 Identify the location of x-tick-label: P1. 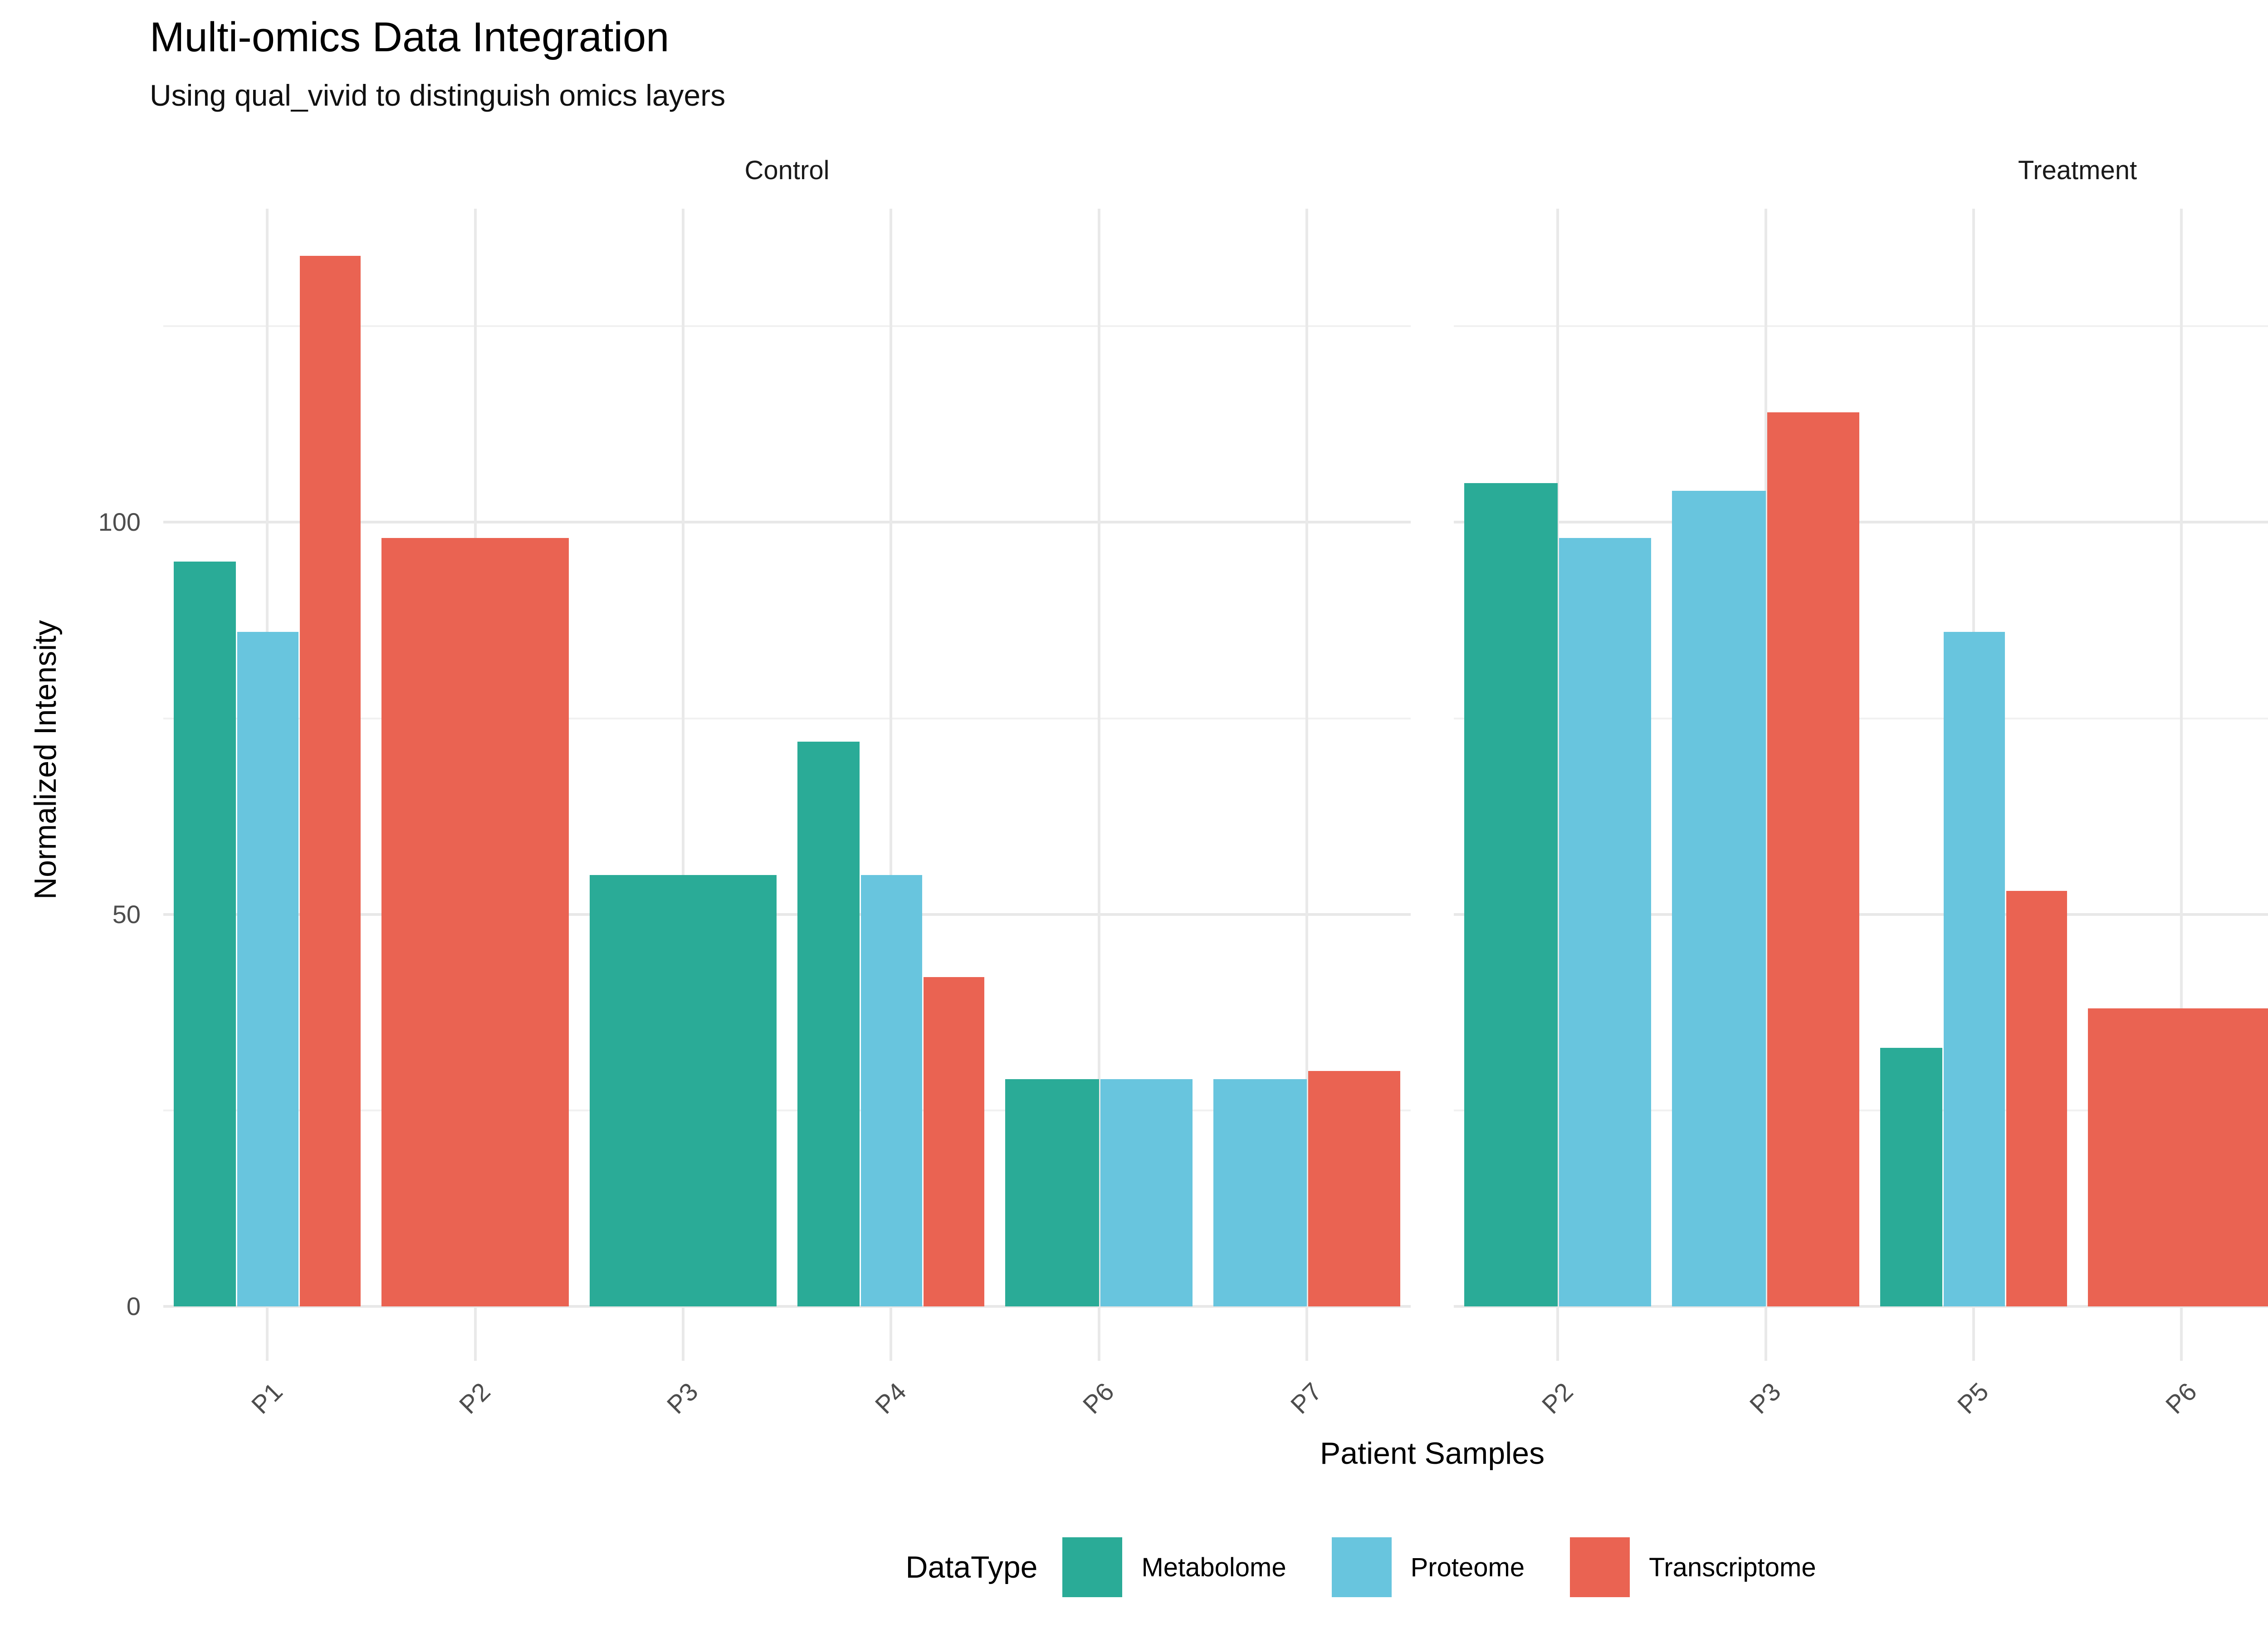
(266, 1398).